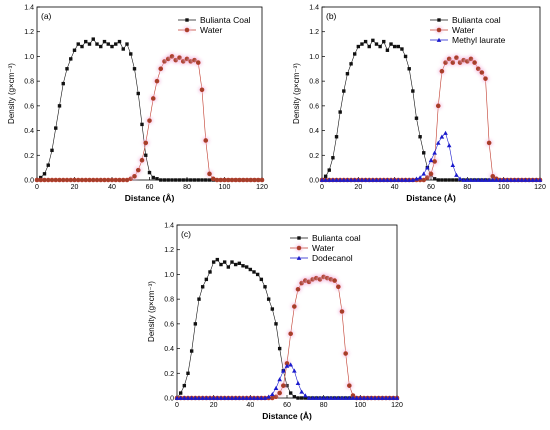 This screenshot has height=430, width=550. What do you see at coordinates (287, 405) in the screenshot?
I see `x-tick-label: 60` at bounding box center [287, 405].